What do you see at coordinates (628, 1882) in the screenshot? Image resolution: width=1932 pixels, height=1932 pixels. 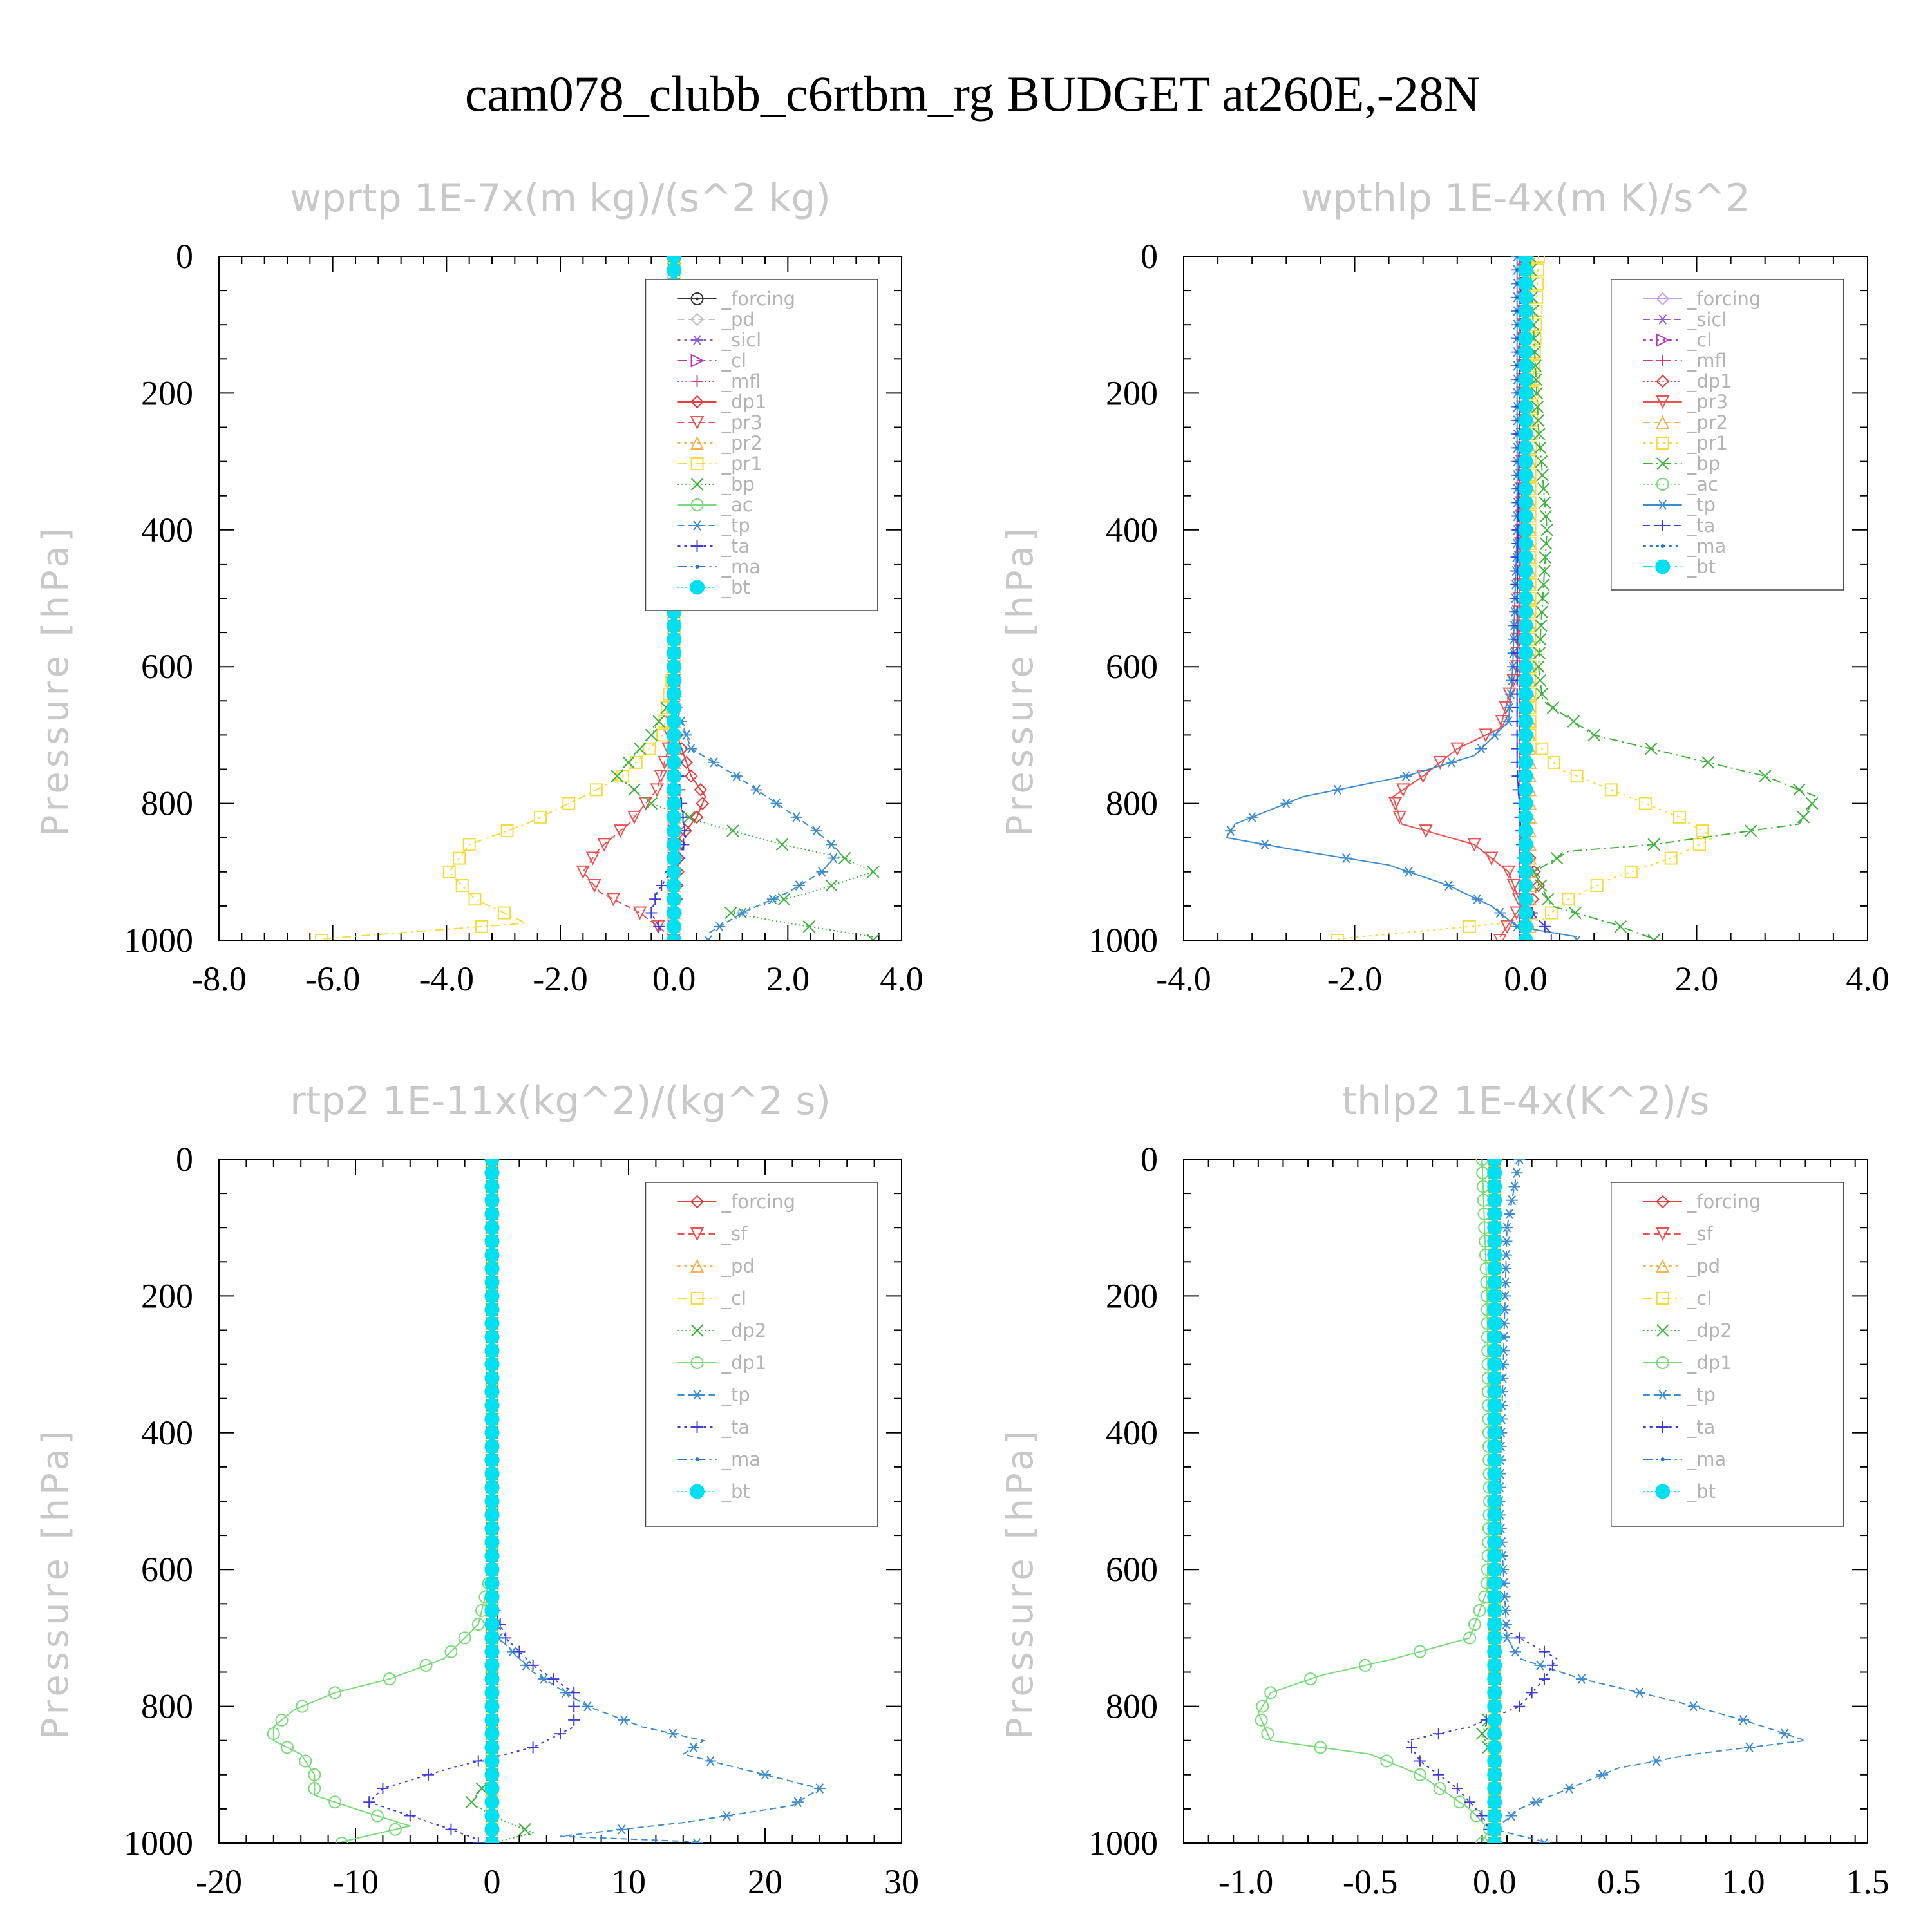 I see `x-tick-label: 10` at bounding box center [628, 1882].